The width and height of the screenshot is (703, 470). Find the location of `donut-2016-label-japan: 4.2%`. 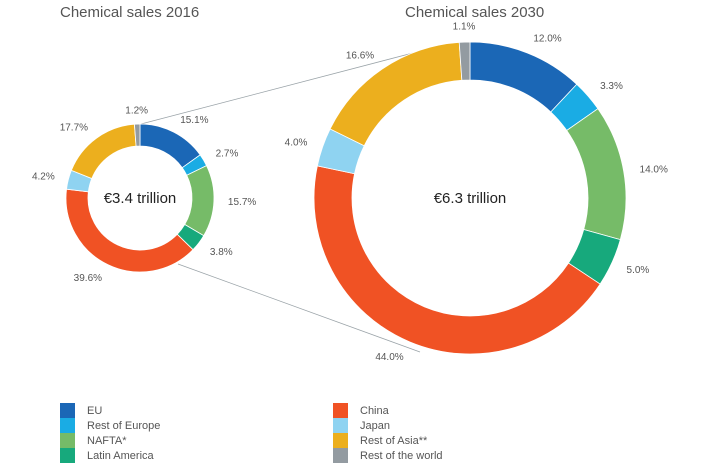

donut-2016-label-japan: 4.2% is located at coordinates (43, 177).